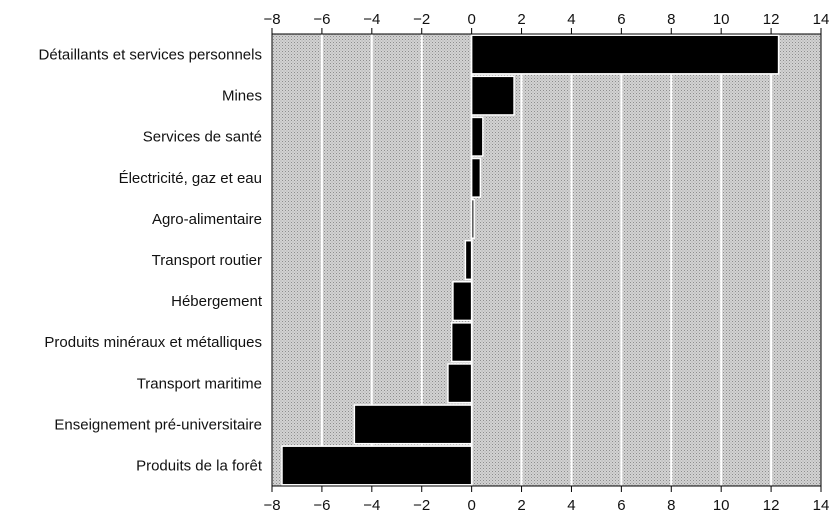  What do you see at coordinates (207, 219) in the screenshot?
I see `category-label: Agro-alimentaire` at bounding box center [207, 219].